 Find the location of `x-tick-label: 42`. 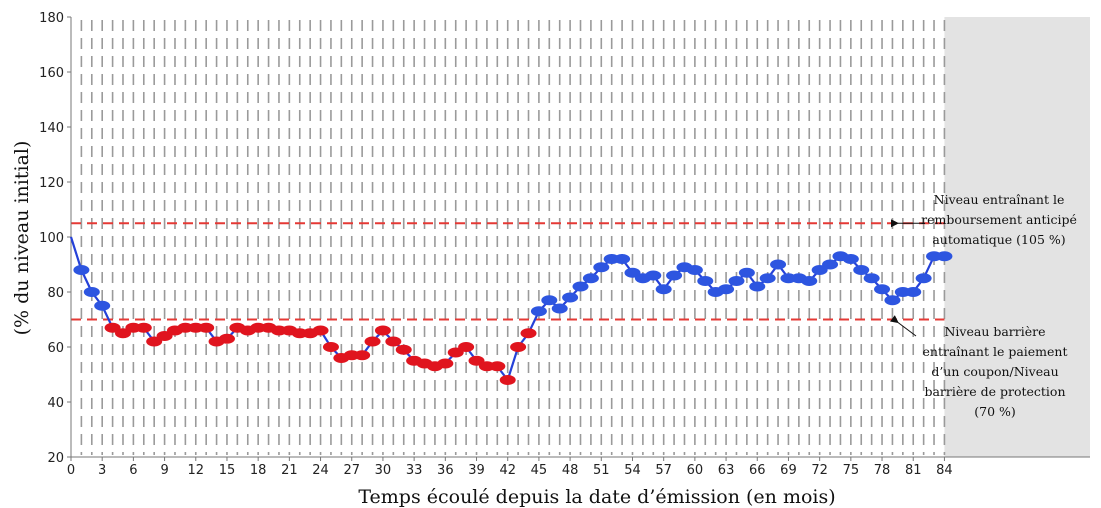

x-tick-label: 42 is located at coordinates (507, 470).